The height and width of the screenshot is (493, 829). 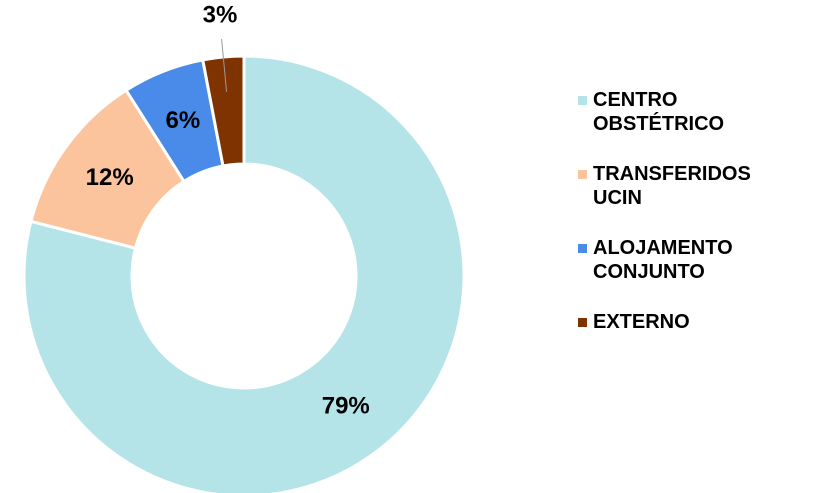 What do you see at coordinates (346, 406) in the screenshot?
I see `data-label: 79%` at bounding box center [346, 406].